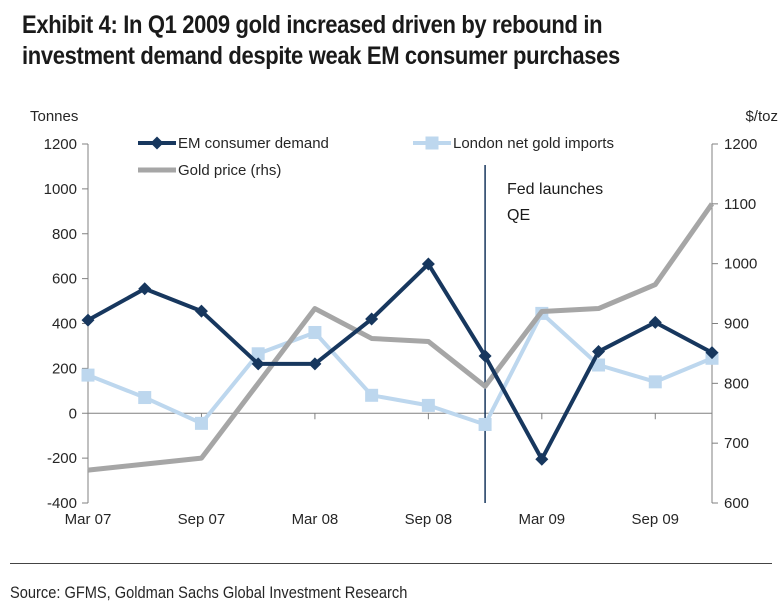 This screenshot has width=782, height=606. I want to click on right-axis-tick-label: 1200, so click(740, 144).